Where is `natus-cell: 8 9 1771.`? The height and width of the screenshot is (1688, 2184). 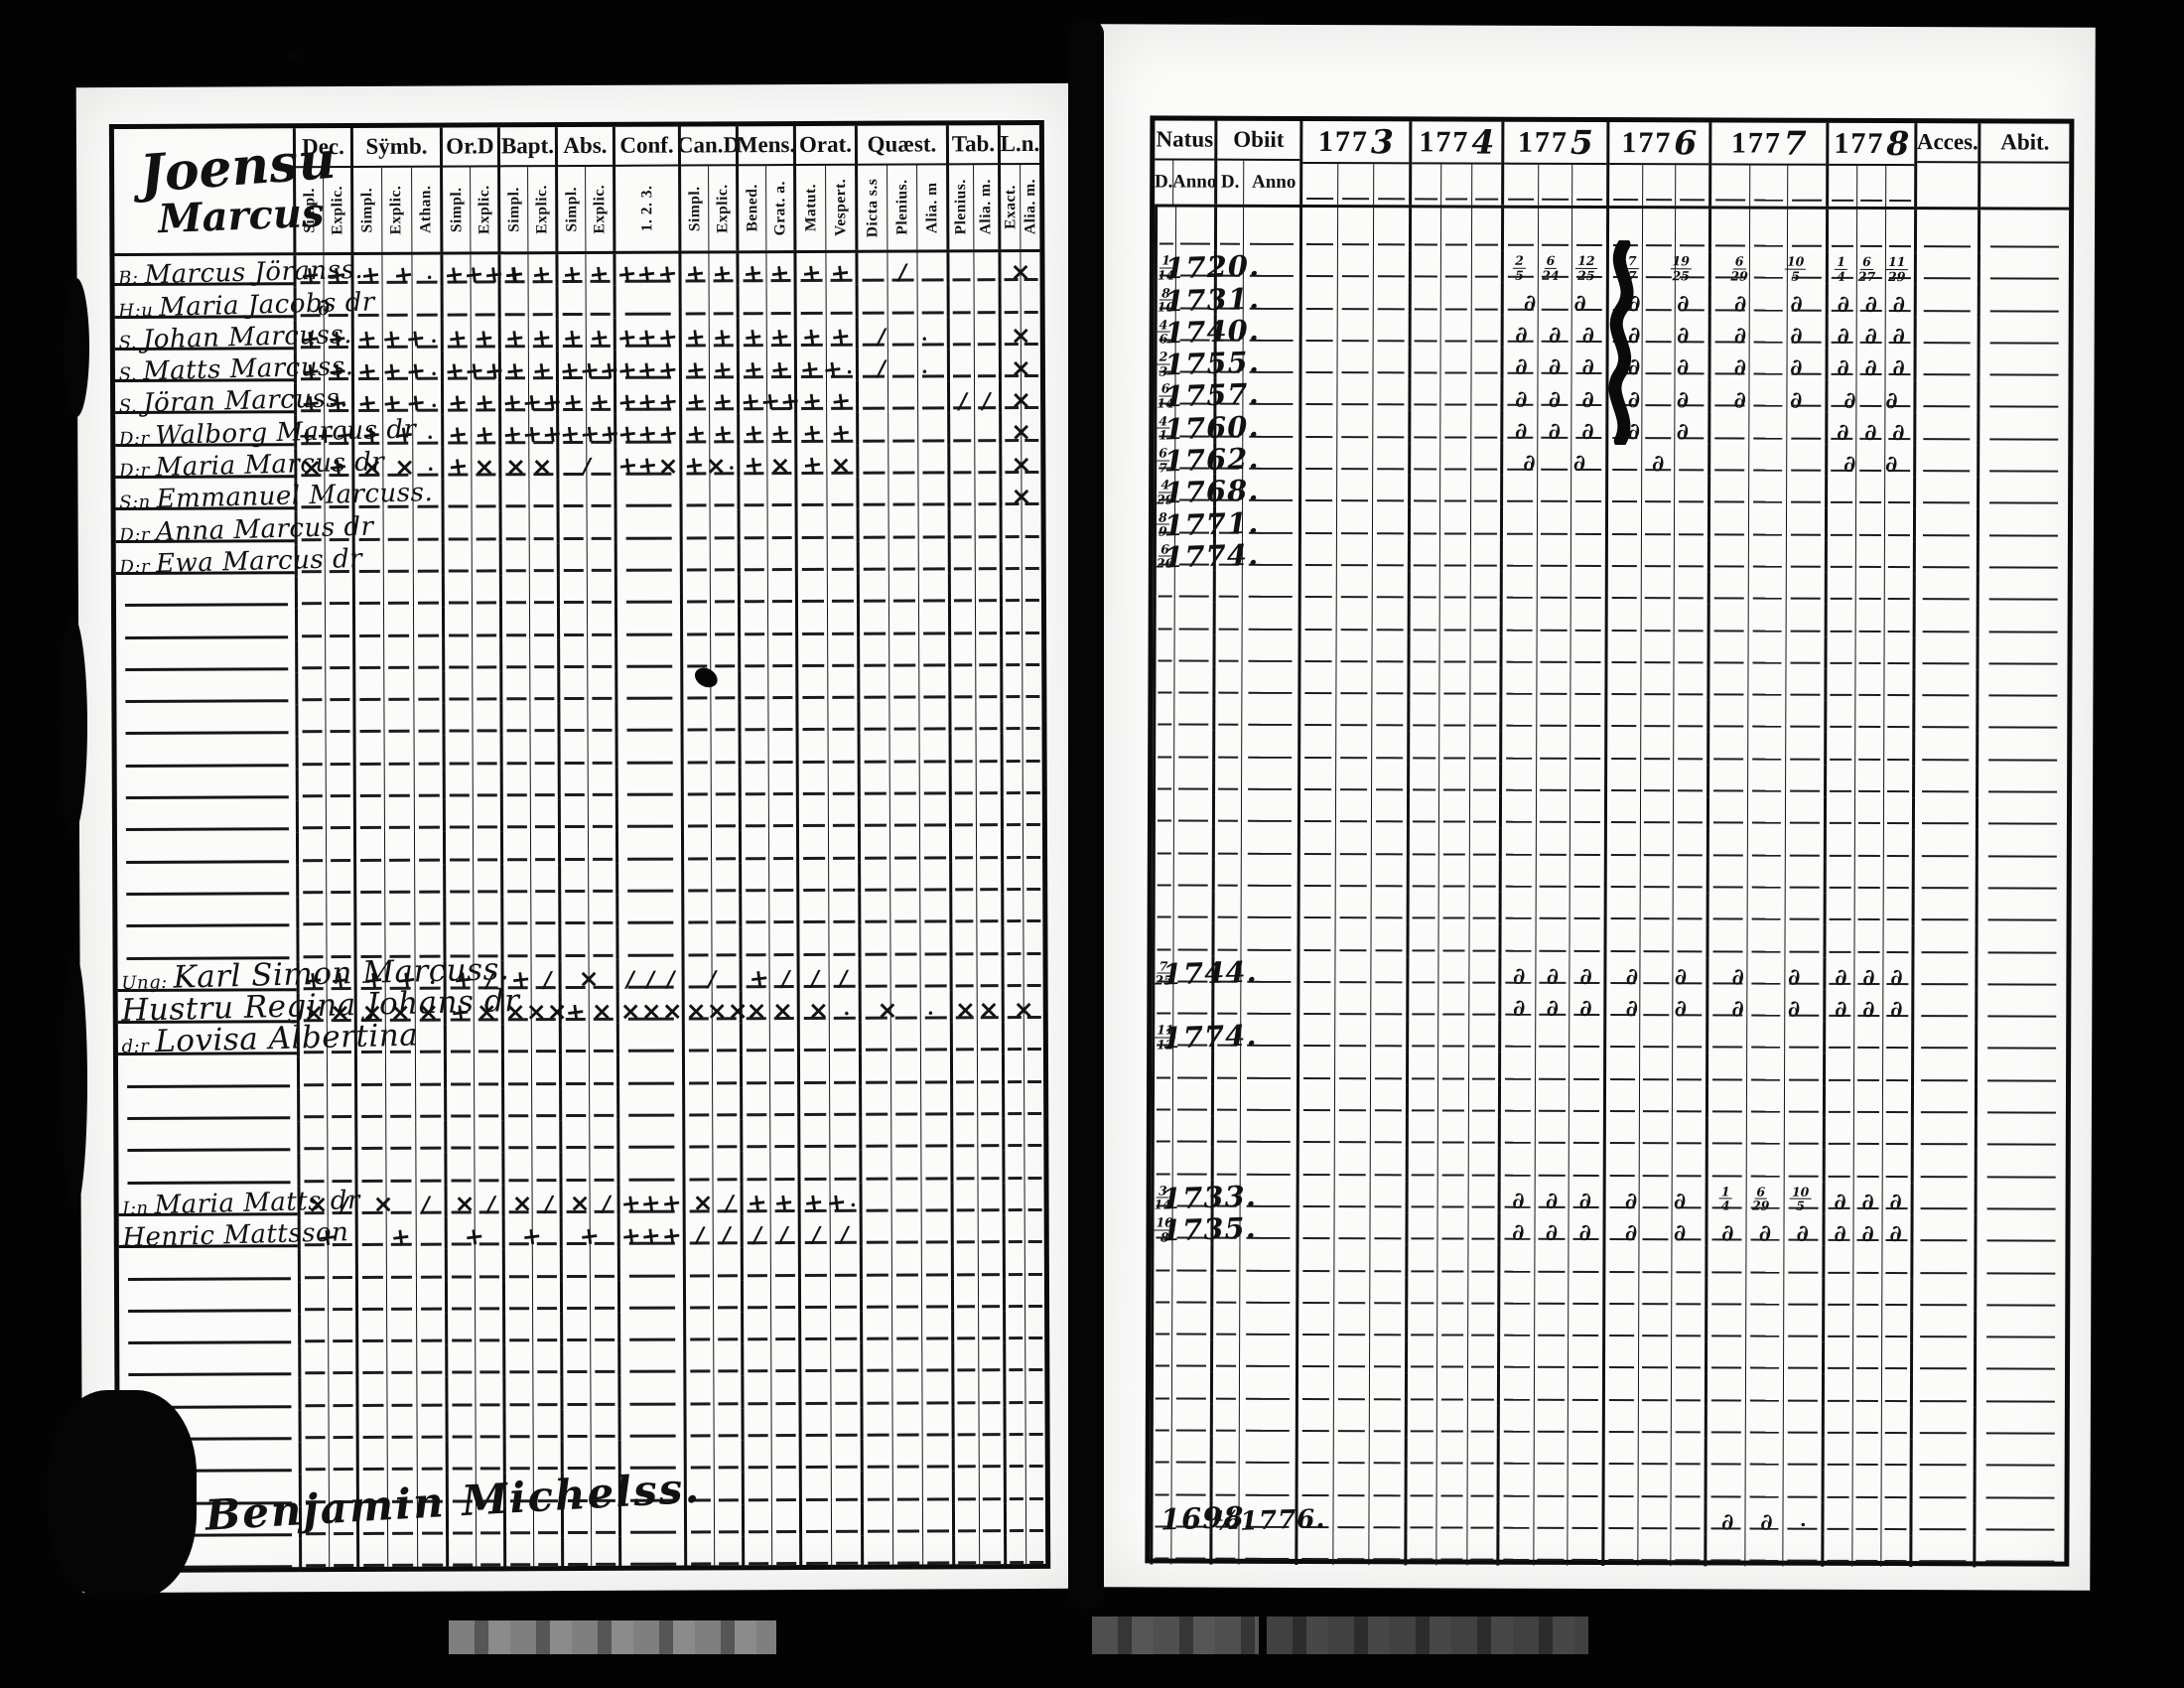
natus-cell: 8 9 1771. is located at coordinates (1206, 523).